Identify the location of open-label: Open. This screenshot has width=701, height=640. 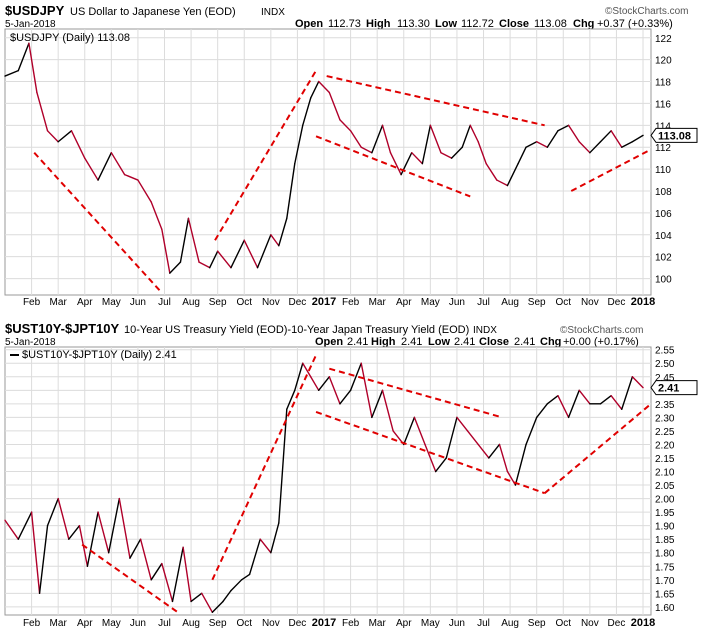
(309, 24).